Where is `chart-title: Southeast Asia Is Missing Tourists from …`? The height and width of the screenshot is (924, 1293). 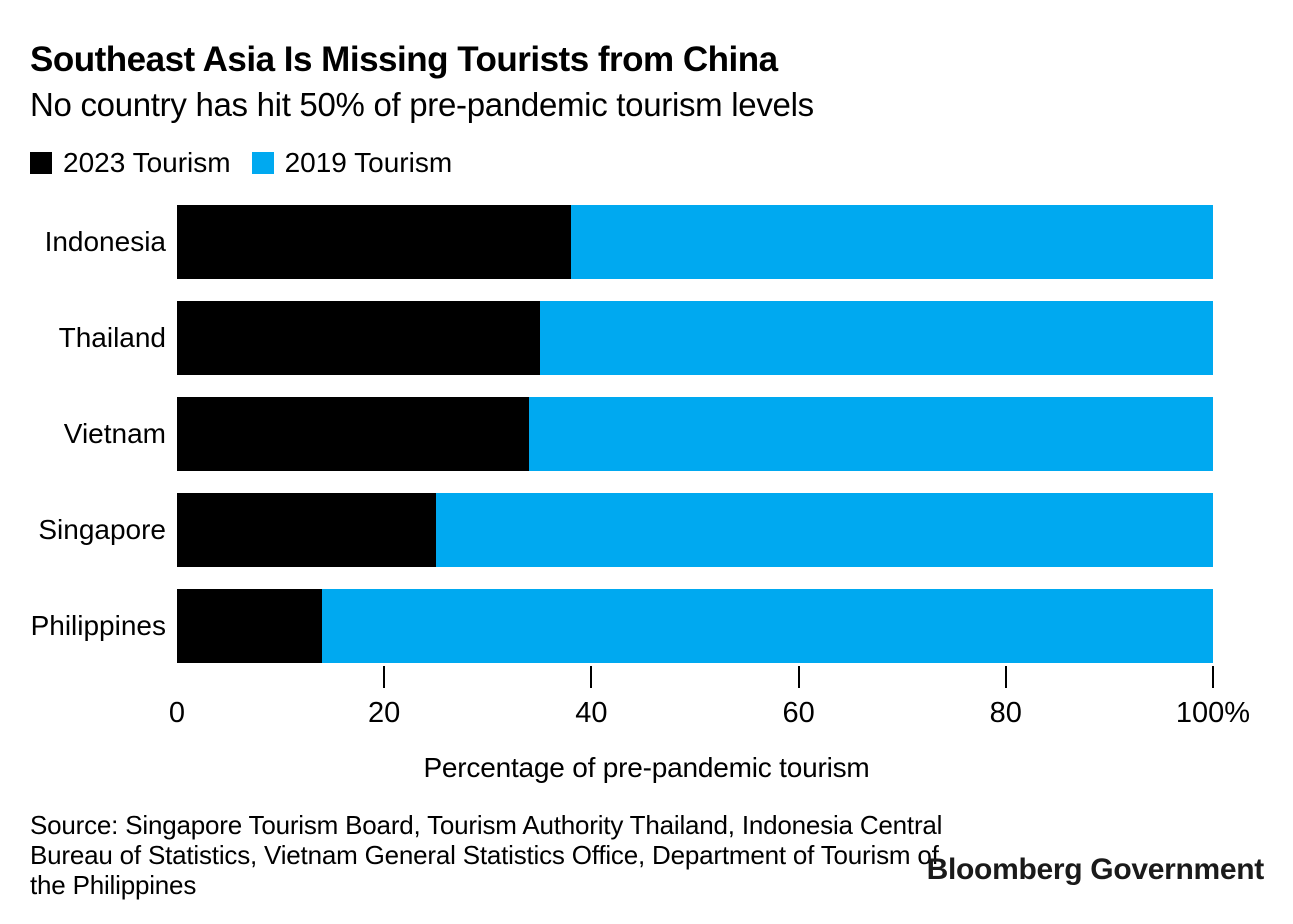
chart-title: Southeast Asia Is Missing Tourists from … is located at coordinates (404, 59).